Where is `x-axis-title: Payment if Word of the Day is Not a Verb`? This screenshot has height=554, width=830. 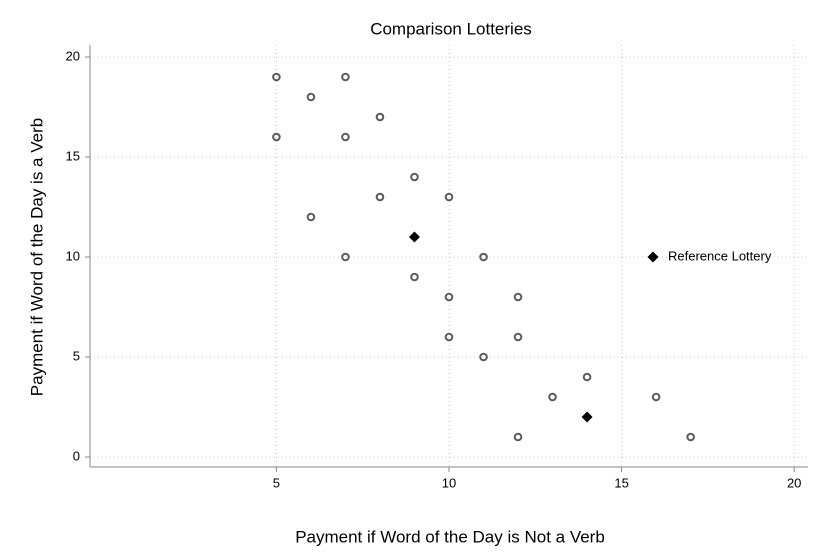
x-axis-title: Payment if Word of the Day is Not a Verb is located at coordinates (450, 536).